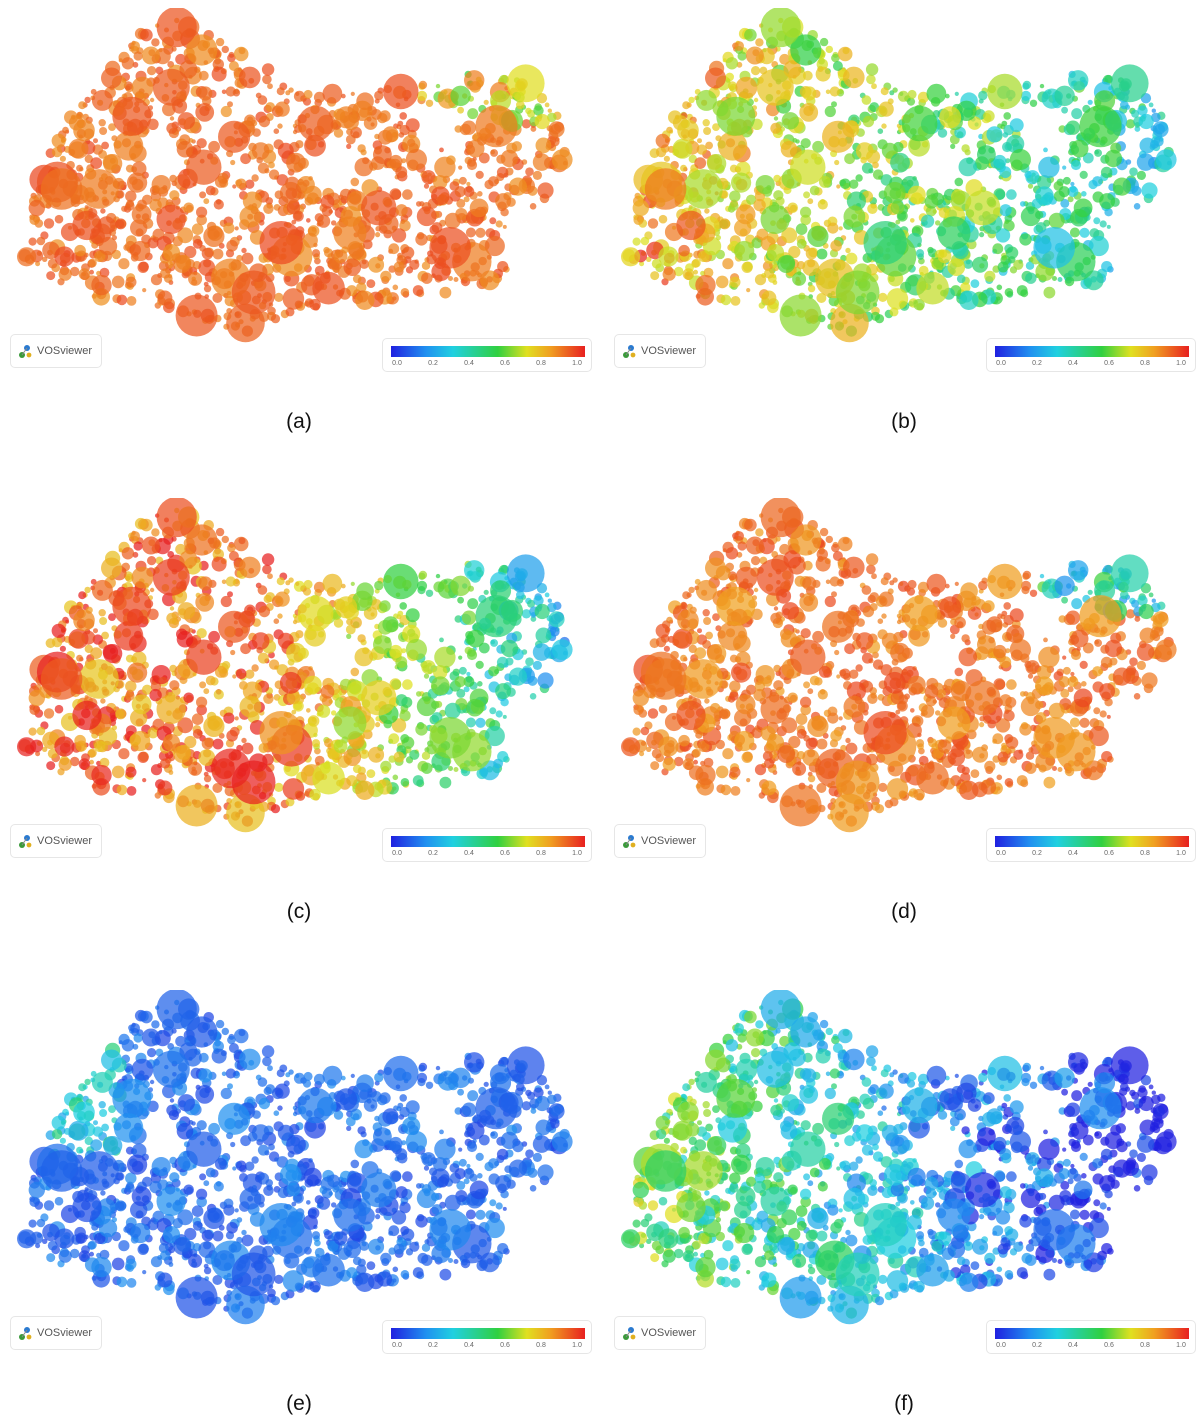  Describe the element at coordinates (56, 841) in the screenshot. I see `vosviewer-logo: VOSviewer` at that location.